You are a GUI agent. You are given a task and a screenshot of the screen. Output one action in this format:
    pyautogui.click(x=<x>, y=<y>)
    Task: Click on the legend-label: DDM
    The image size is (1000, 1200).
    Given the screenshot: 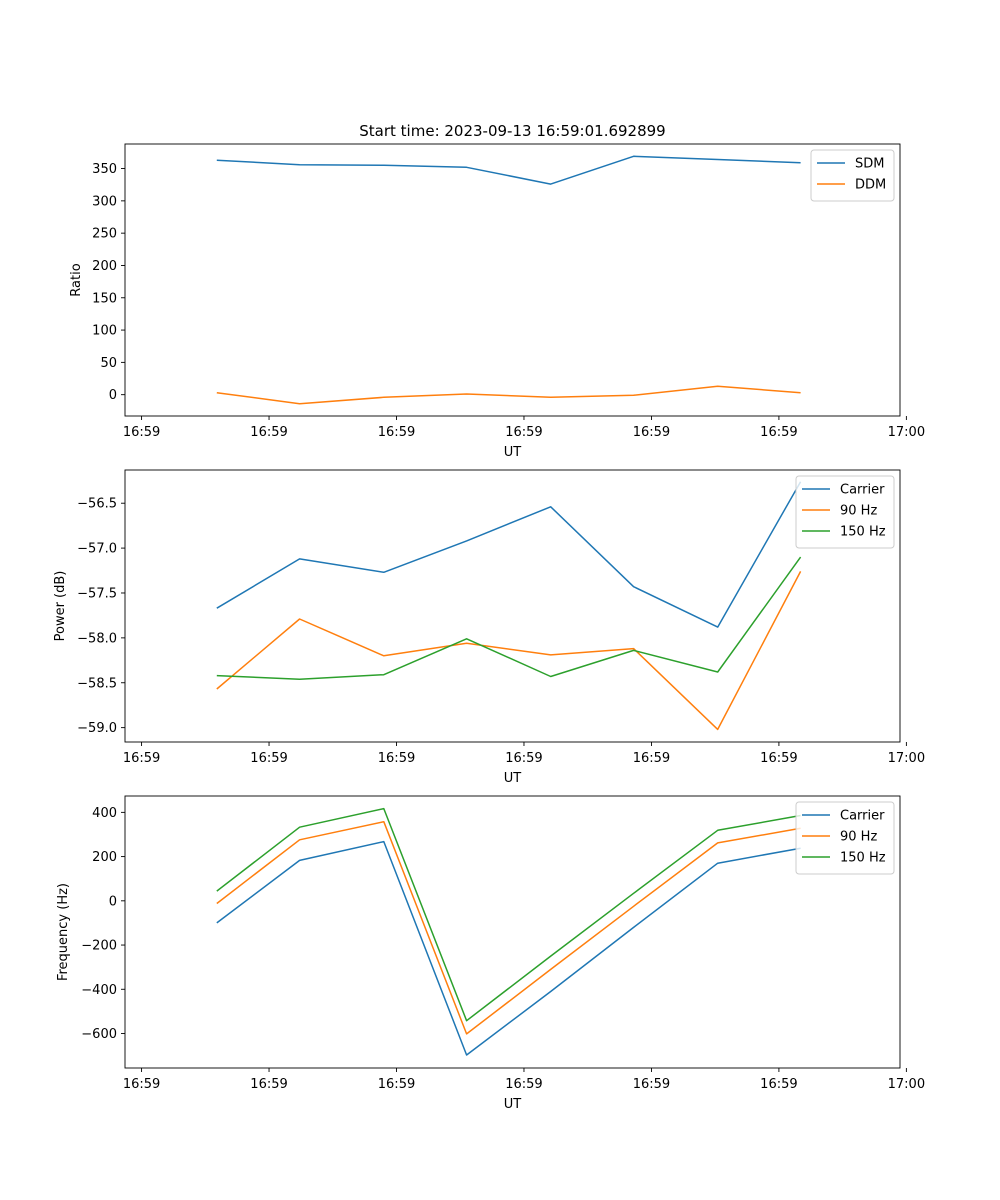 What is the action you would take?
    pyautogui.click(x=870, y=185)
    